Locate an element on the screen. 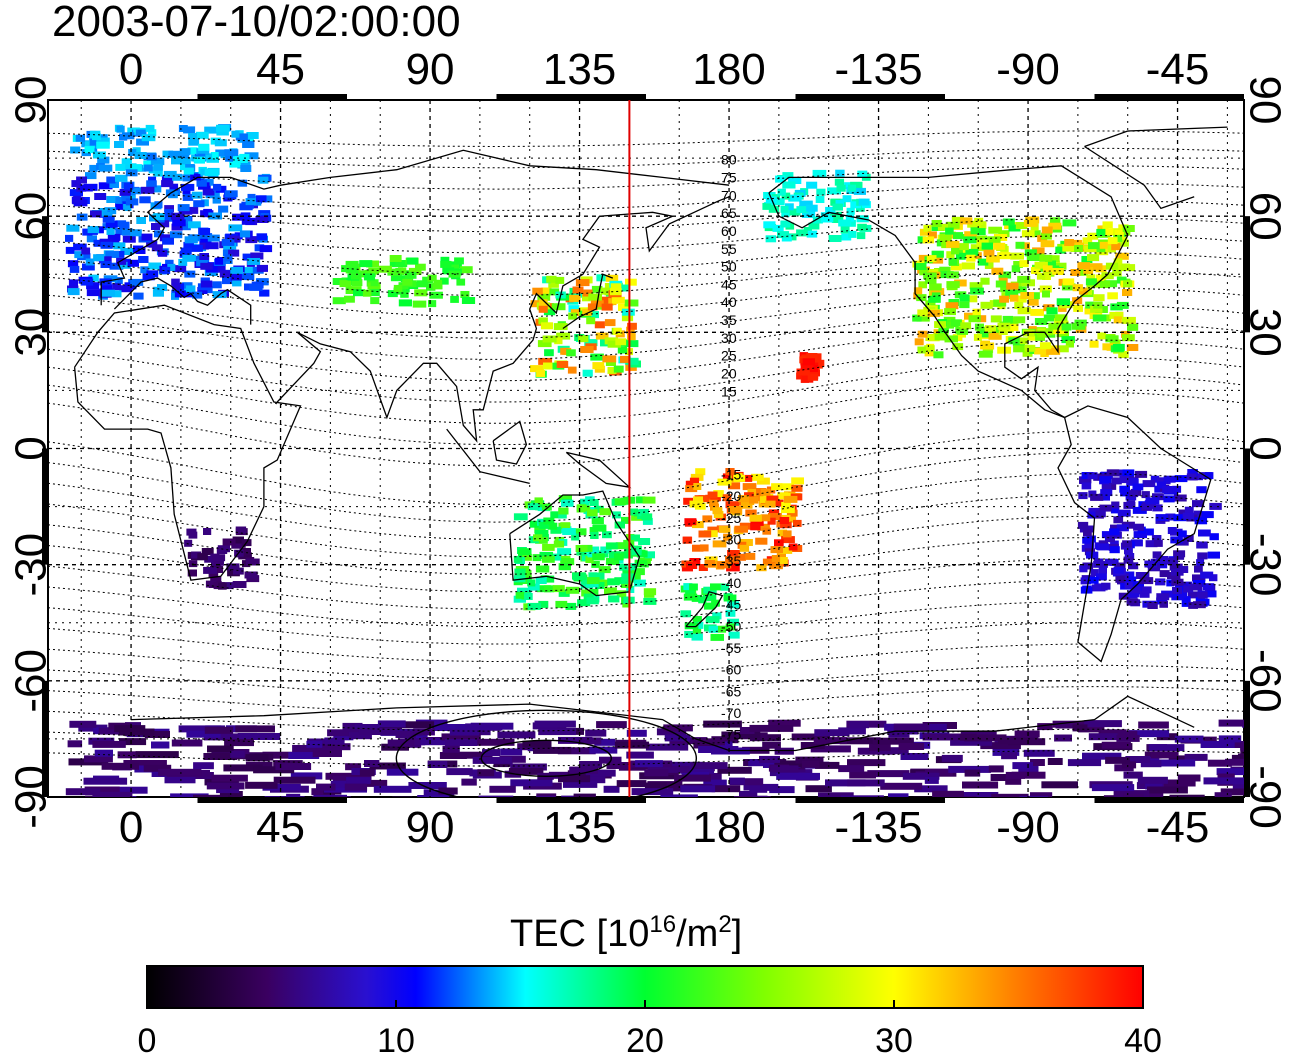 The image size is (1292, 1057). contour-label-south: -15 is located at coordinates (731, 474).